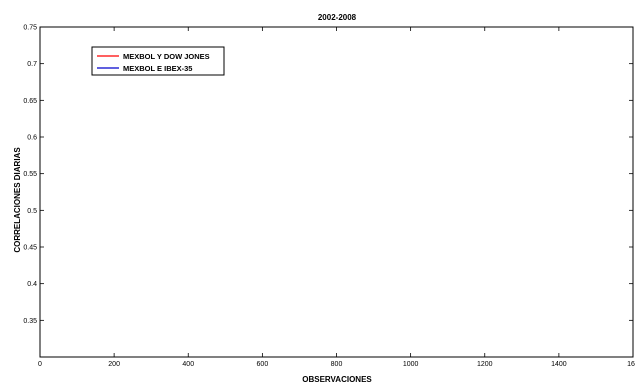 This screenshot has width=635, height=383. Describe the element at coordinates (32, 211) in the screenshot. I see `y-tick-label: 0.5` at that location.